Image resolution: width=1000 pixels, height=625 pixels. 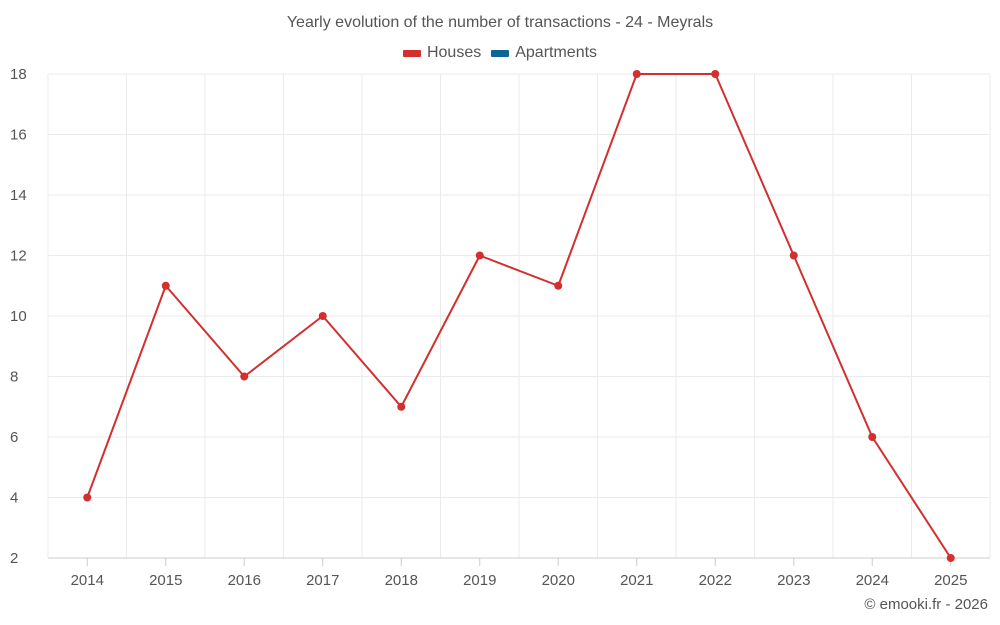 I want to click on y-tick-label: 12, so click(x=18, y=256).